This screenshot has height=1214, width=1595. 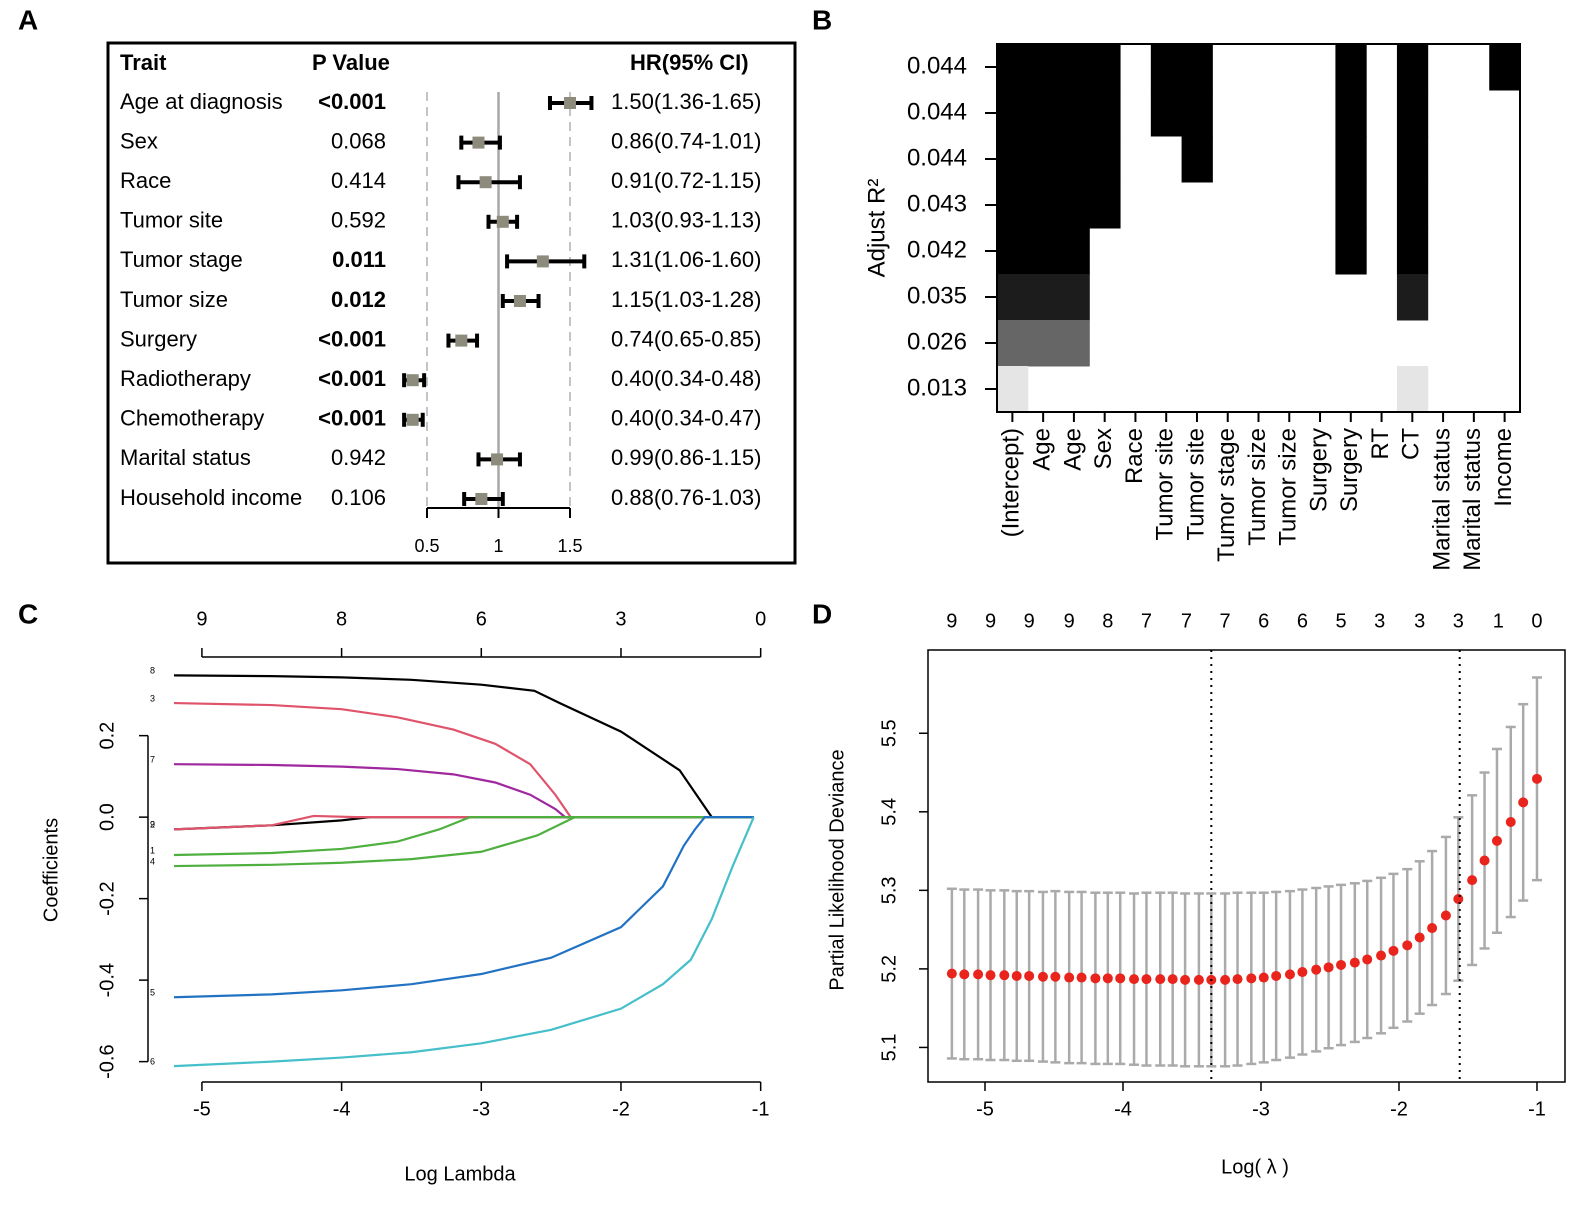 What do you see at coordinates (876, 228) in the screenshot?
I see `y-axis-label: Adjust R²` at bounding box center [876, 228].